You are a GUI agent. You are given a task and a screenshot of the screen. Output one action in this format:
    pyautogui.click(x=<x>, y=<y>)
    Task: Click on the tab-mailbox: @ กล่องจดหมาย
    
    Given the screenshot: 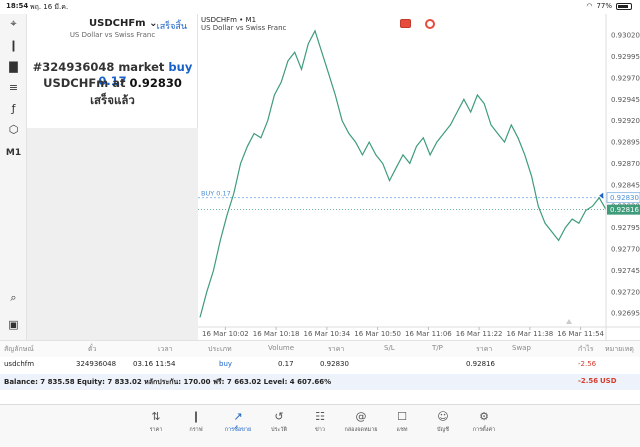 What is the action you would take?
    pyautogui.click(x=361, y=421)
    